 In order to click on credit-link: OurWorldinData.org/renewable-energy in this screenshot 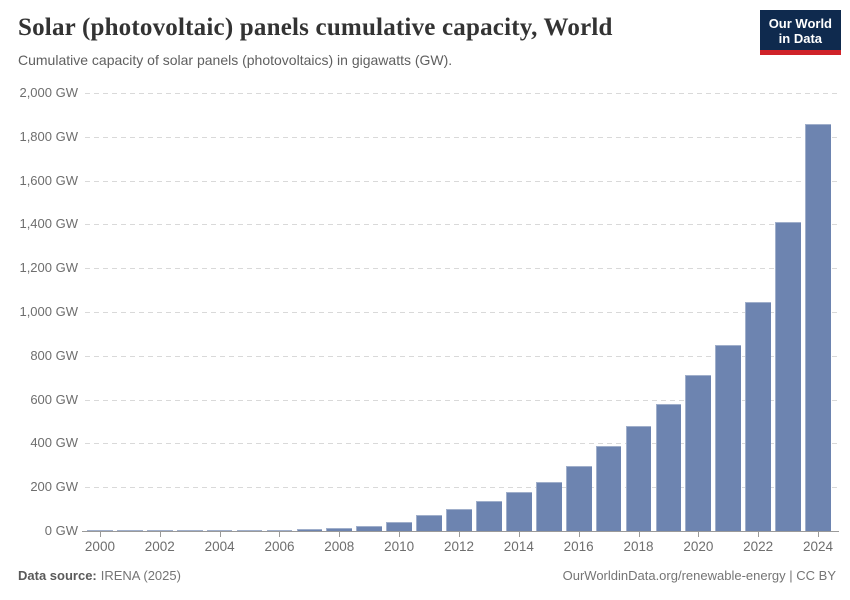, I will do `click(674, 575)`.